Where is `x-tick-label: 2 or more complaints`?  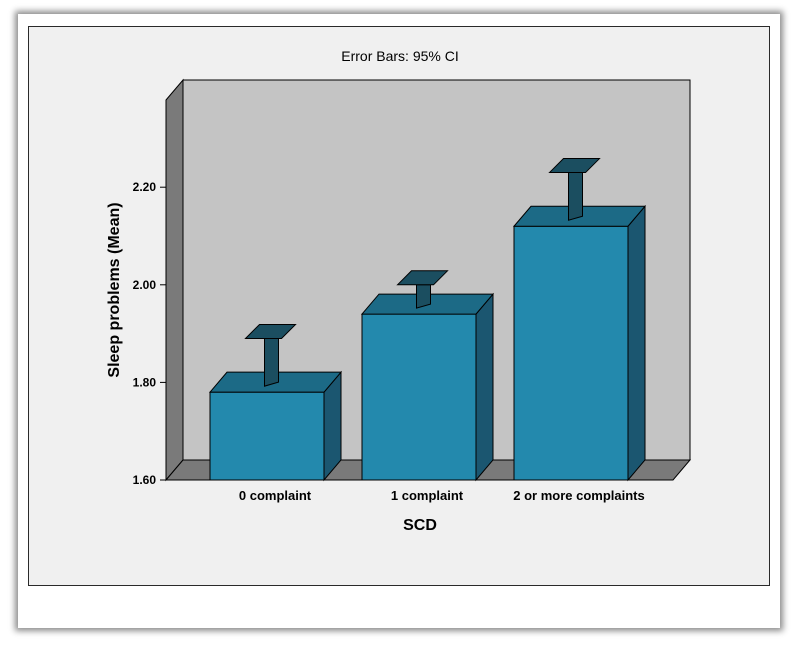 x-tick-label: 2 or more complaints is located at coordinates (578, 495).